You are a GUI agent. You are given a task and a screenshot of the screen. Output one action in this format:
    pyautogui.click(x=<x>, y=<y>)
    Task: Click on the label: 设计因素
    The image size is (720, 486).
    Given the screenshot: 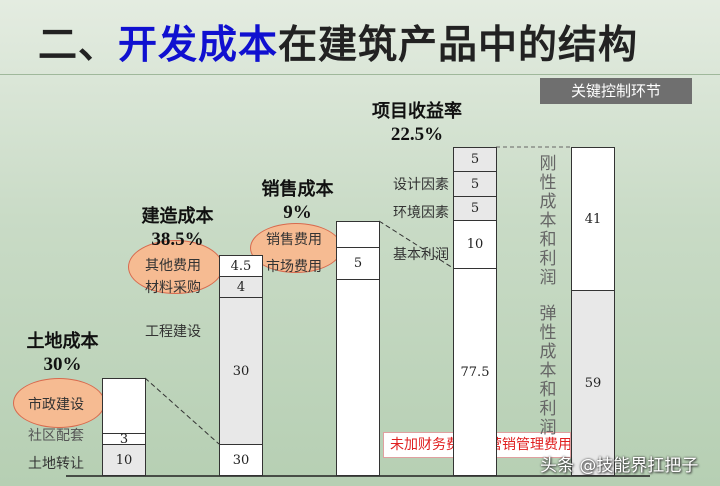 What is the action you would take?
    pyautogui.click(x=421, y=185)
    